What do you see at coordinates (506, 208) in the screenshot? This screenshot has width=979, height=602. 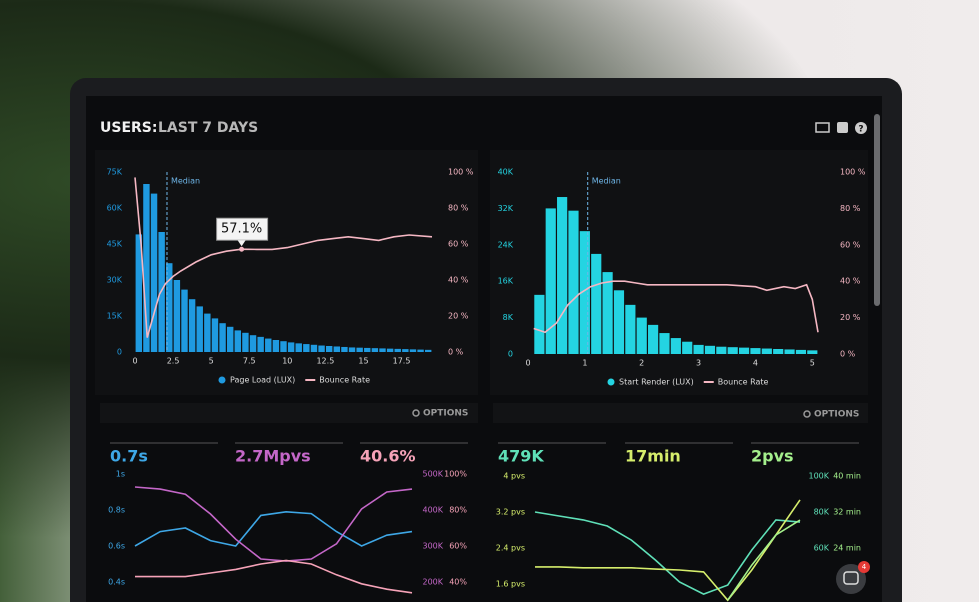 I see `y-tick-label: 32K` at bounding box center [506, 208].